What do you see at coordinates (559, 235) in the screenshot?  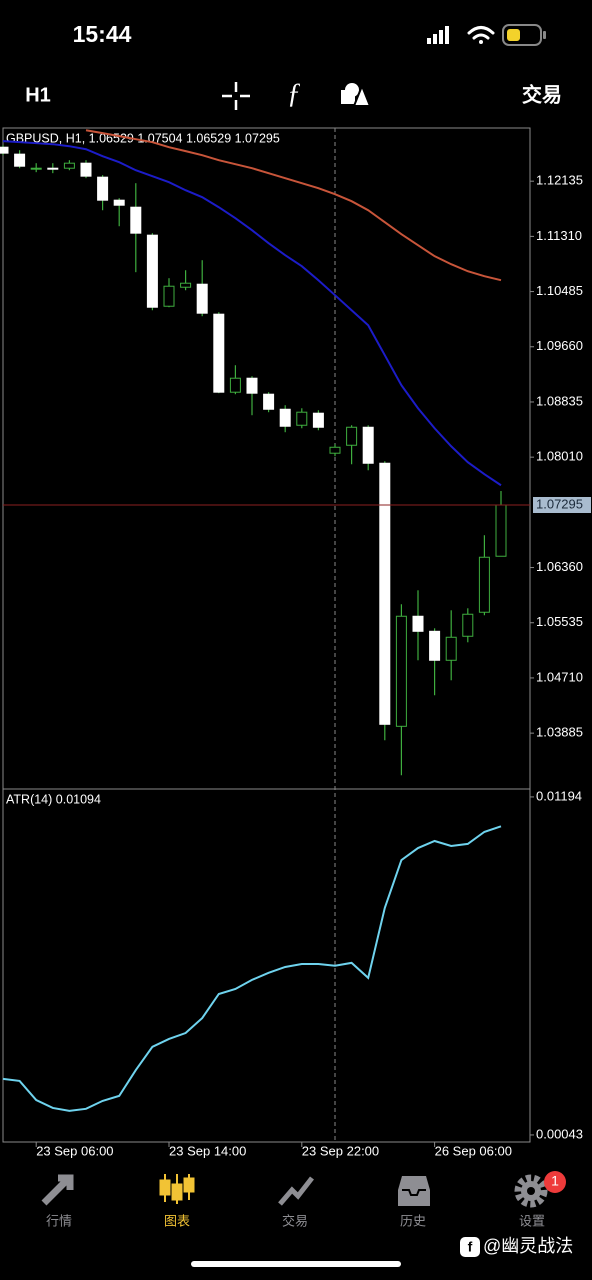 I see `y-tick-label: 1.11310` at bounding box center [559, 235].